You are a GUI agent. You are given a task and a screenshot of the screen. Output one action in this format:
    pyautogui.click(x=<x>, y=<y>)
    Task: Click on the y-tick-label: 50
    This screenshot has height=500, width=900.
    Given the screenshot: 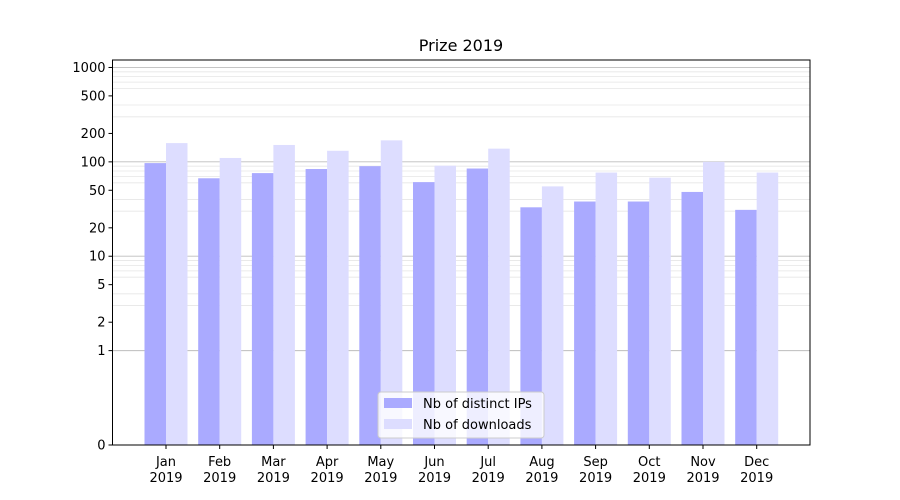 What is the action you would take?
    pyautogui.click(x=97, y=191)
    